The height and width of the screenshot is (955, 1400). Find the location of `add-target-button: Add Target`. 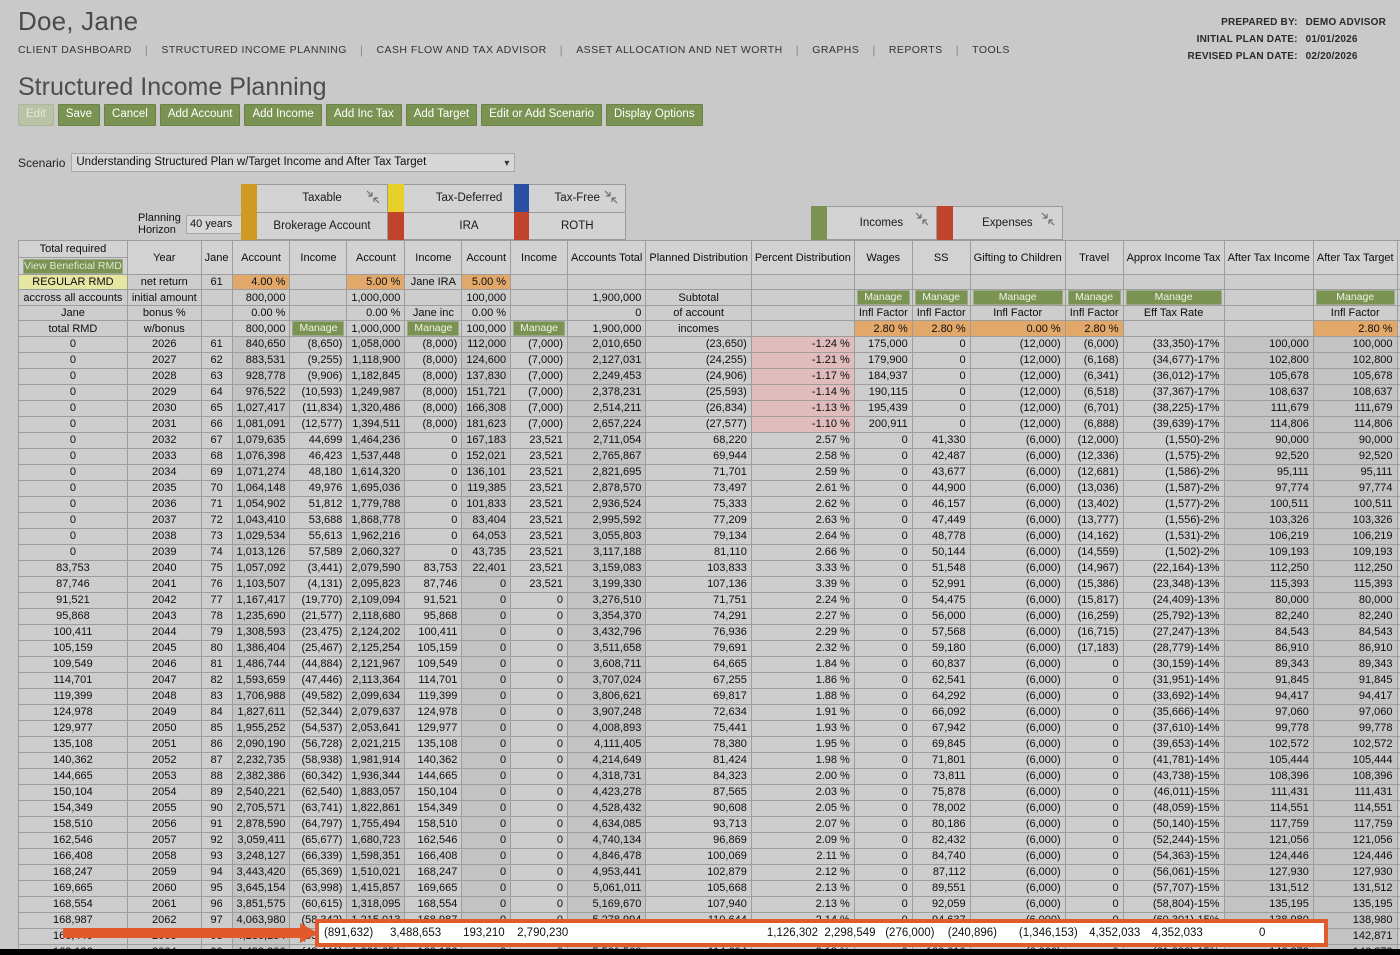

add-target-button: Add Target is located at coordinates (441, 115).